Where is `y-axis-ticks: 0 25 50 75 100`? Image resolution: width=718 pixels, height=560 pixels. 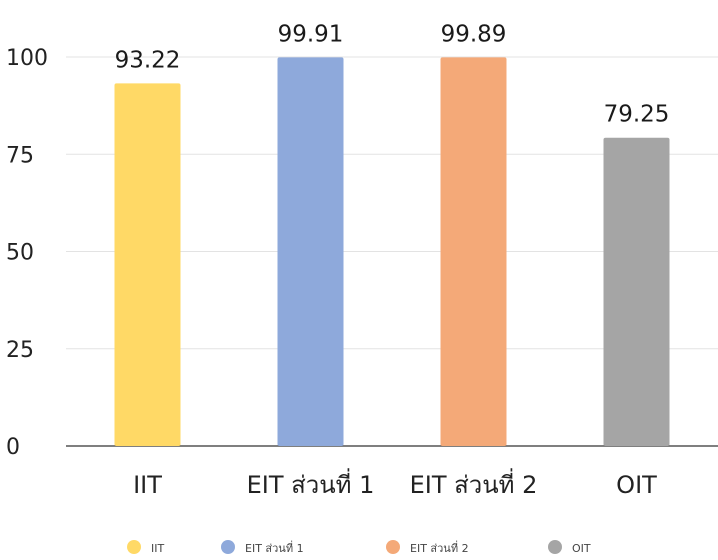 y-axis-ticks: 0 25 50 75 100 is located at coordinates (27, 253).